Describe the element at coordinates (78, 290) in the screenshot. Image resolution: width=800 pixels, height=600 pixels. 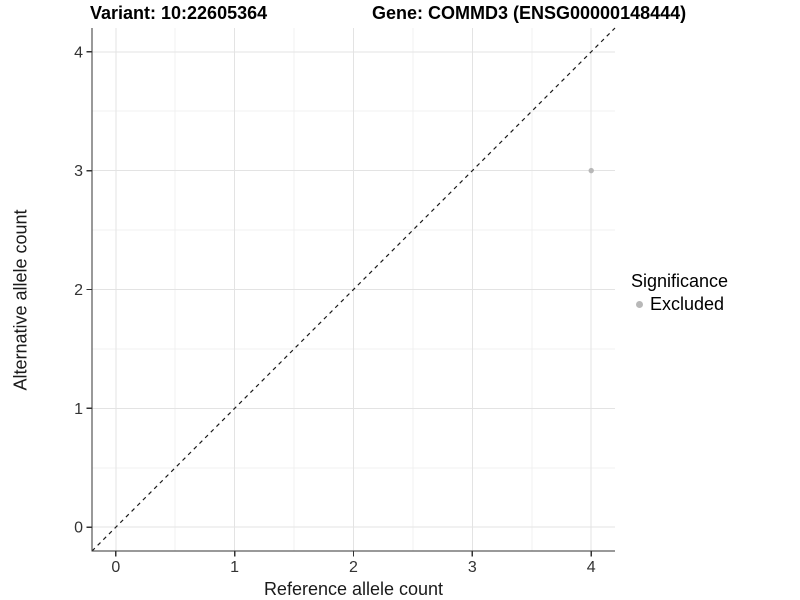
I see `y-tick-label: 2` at that location.